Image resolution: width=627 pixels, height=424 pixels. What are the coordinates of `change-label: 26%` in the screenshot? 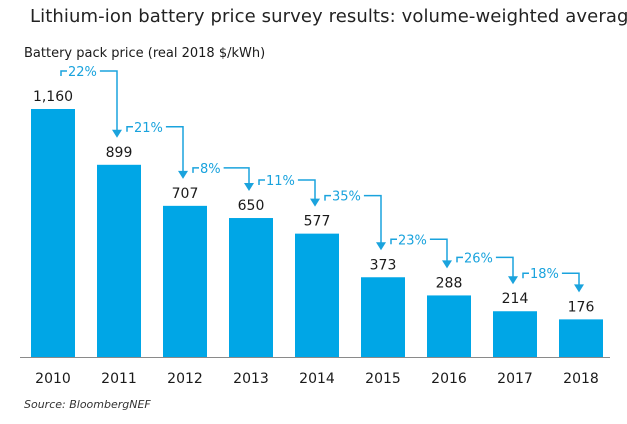 It's located at (478, 258).